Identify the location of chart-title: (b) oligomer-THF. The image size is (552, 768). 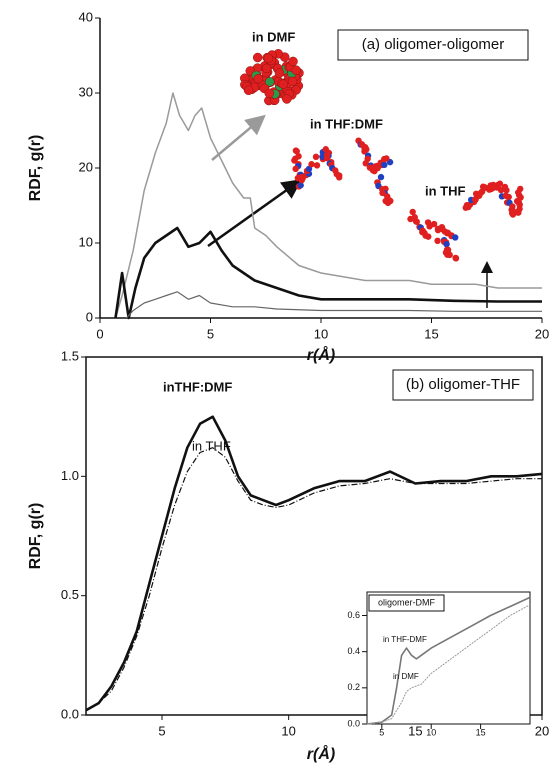
(463, 384).